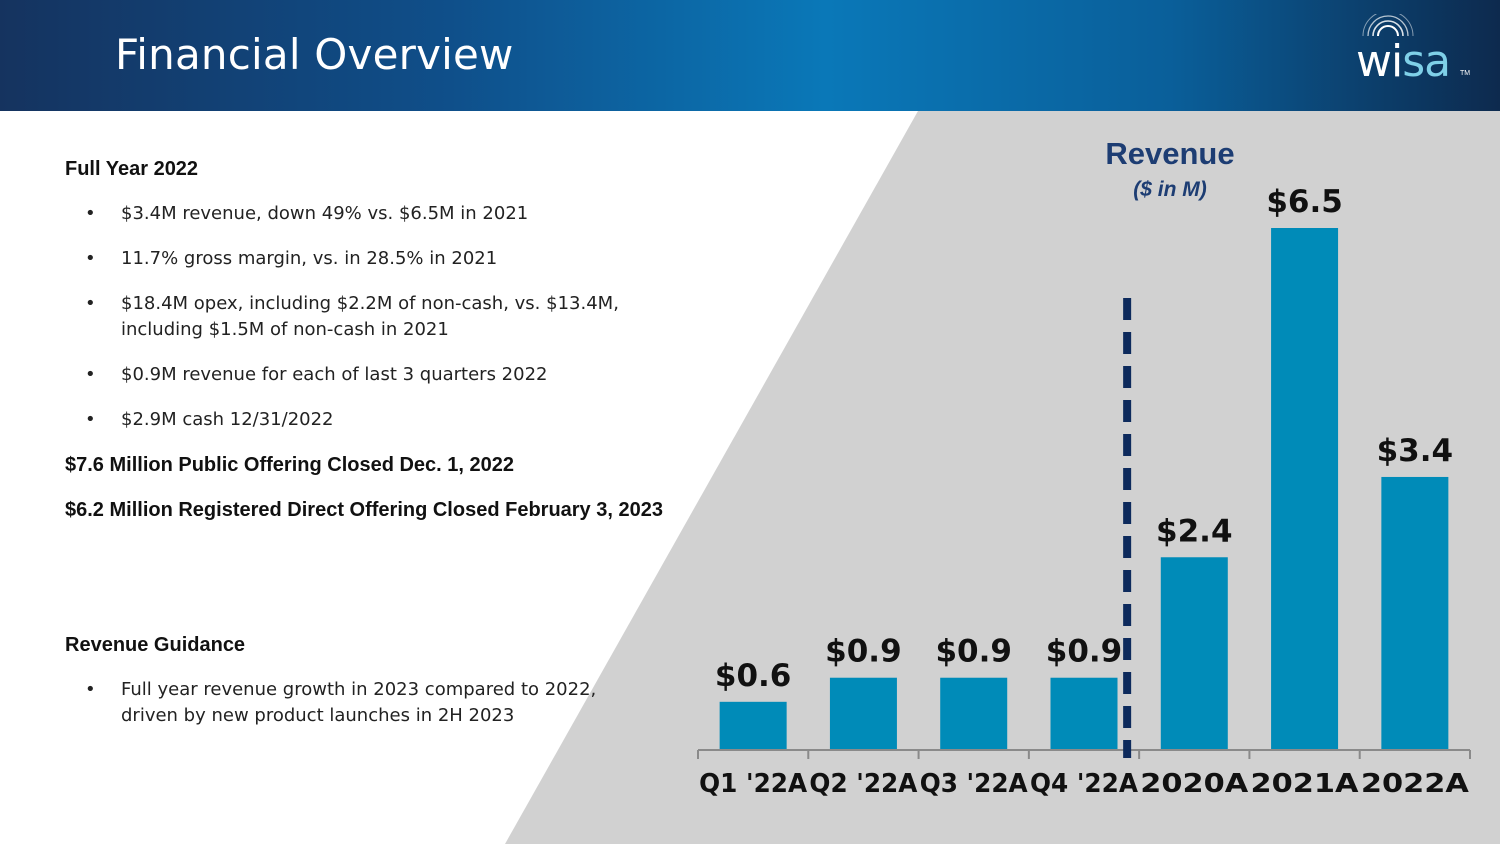 Image resolution: width=1500 pixels, height=844 pixels. I want to click on data-label-0: $0.6, so click(753, 676).